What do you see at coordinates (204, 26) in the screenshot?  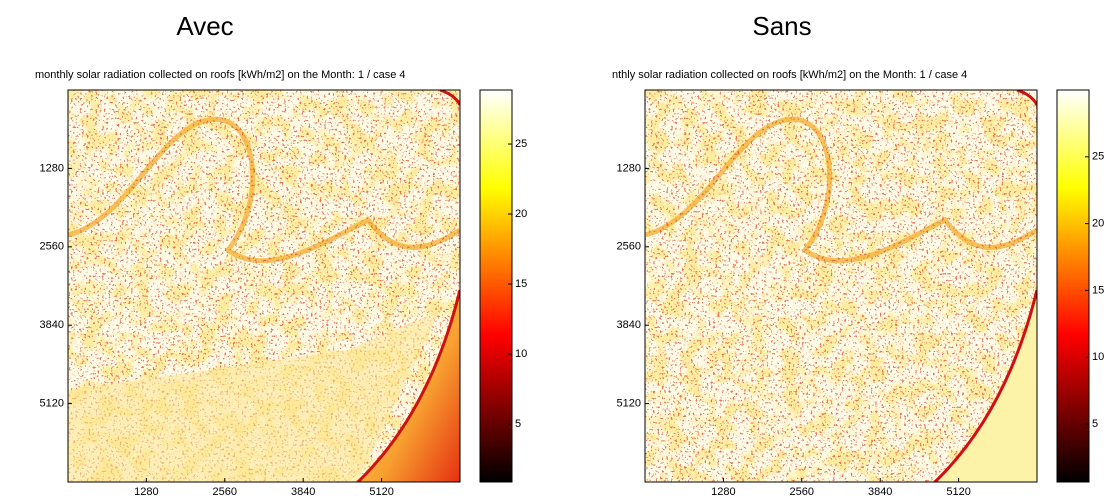 I see `chart-title: Avec` at bounding box center [204, 26].